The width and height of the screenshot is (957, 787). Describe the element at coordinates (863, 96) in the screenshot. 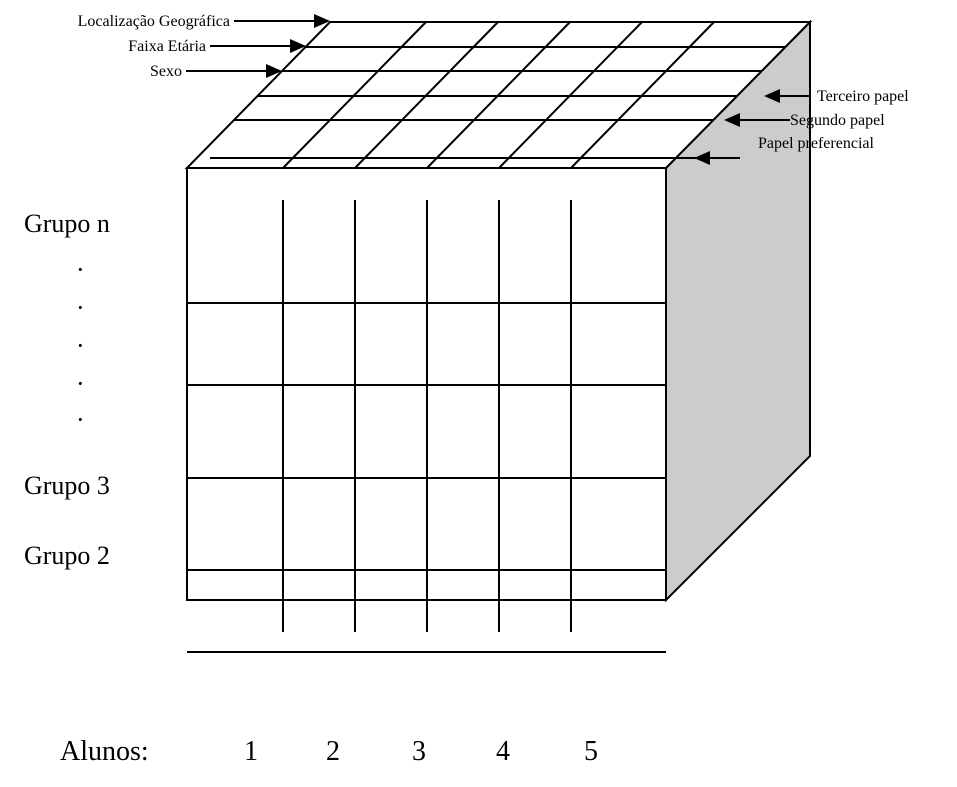

I see `label-third-role: Terceiro papel` at that location.